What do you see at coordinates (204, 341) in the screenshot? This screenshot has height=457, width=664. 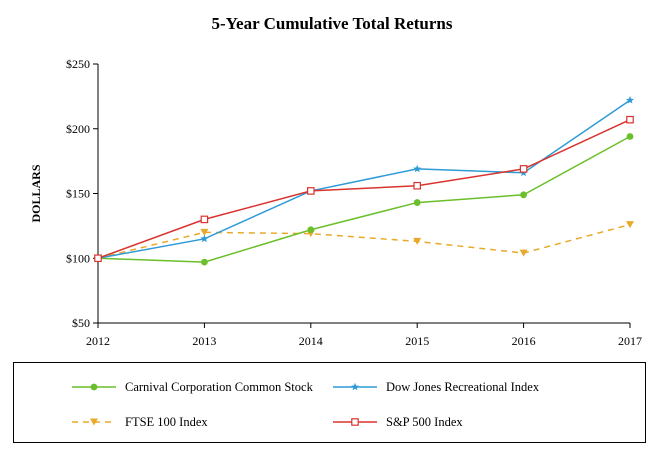 I see `x-tick-label: 2013` at bounding box center [204, 341].